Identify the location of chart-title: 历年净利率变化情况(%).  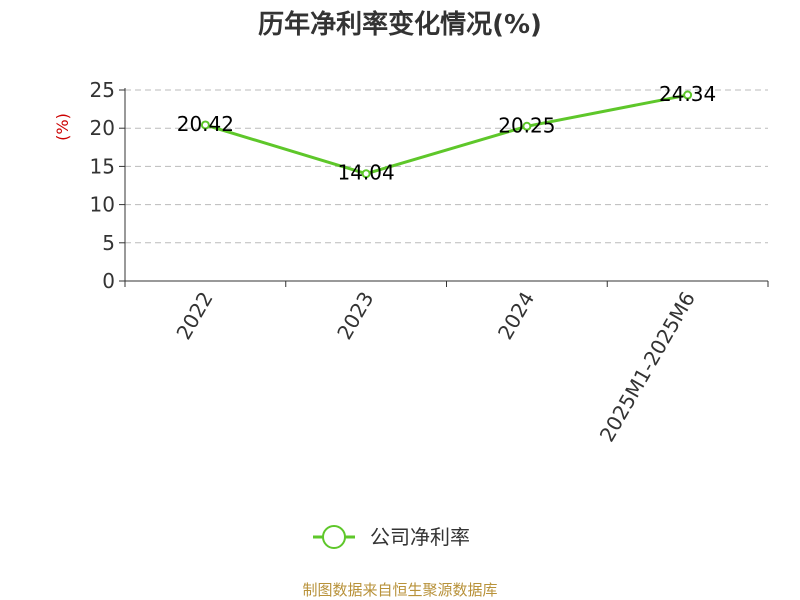
(400, 24).